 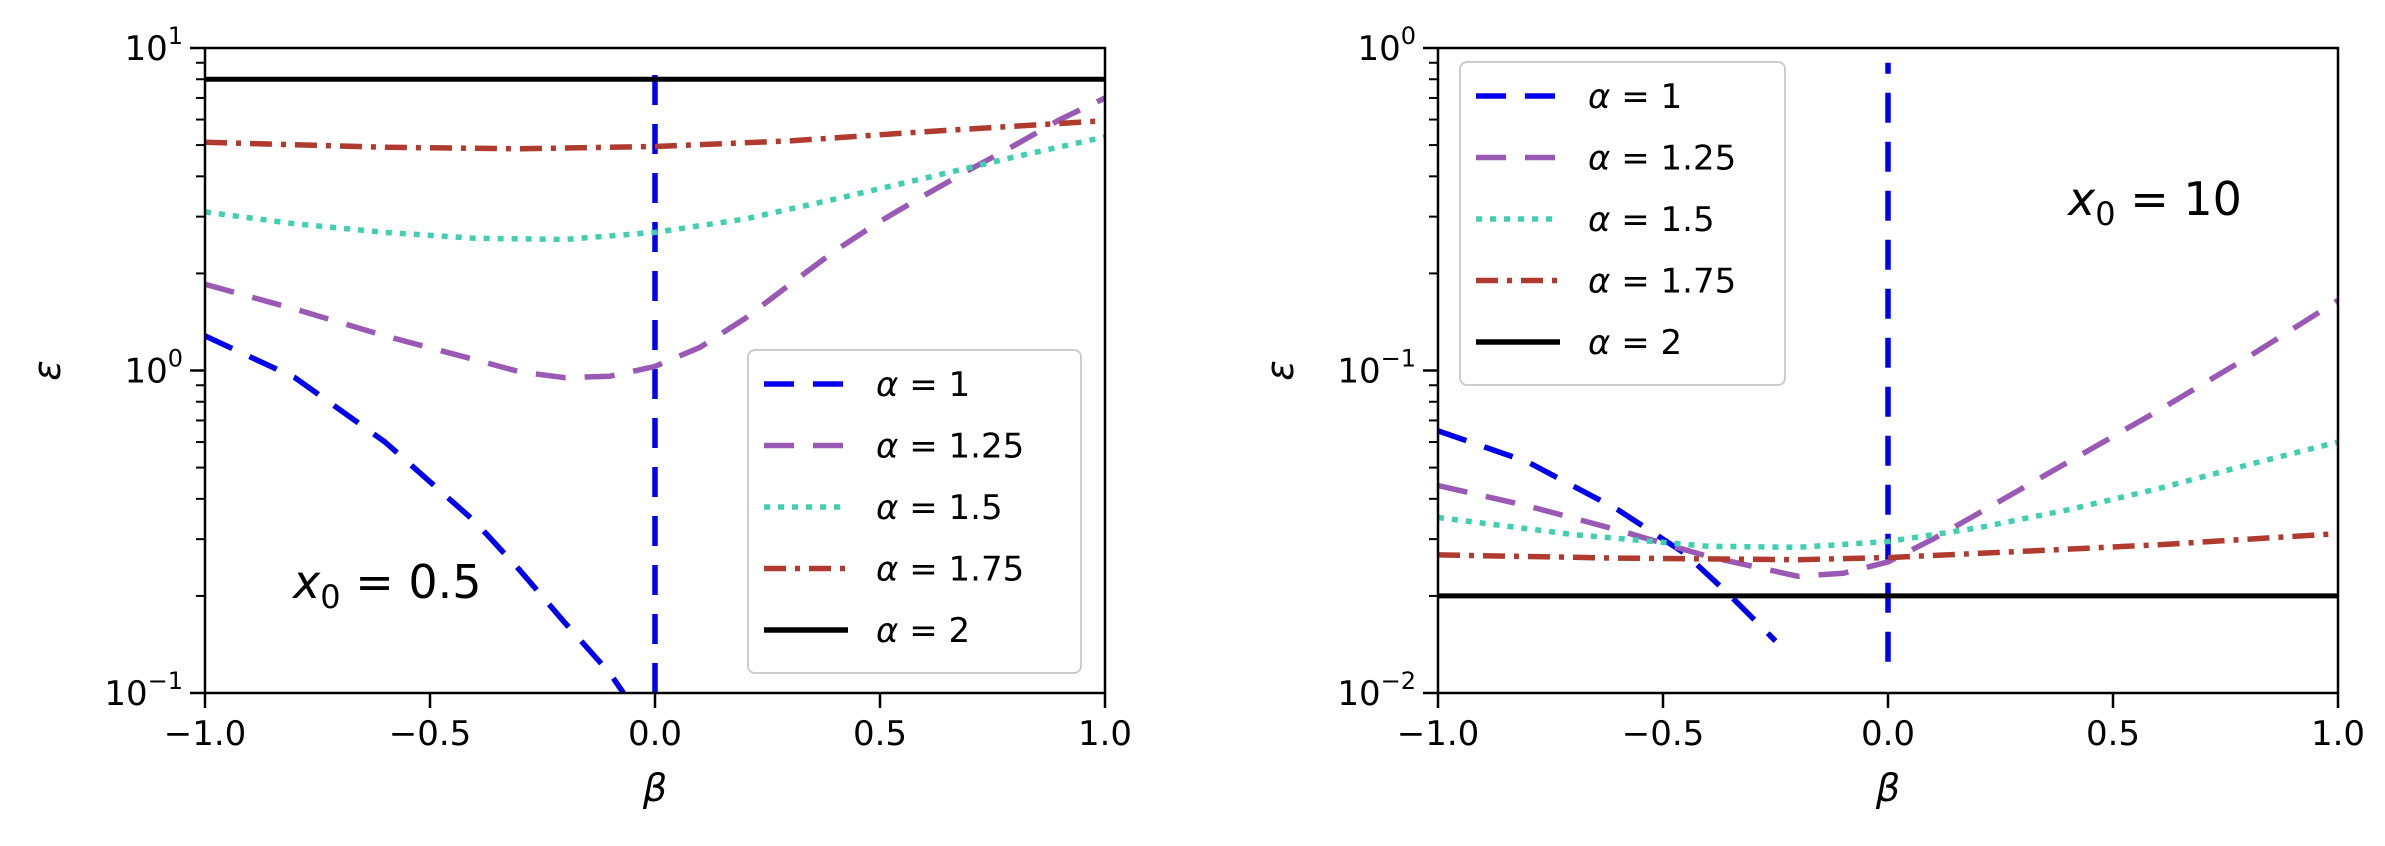 I want to click on y-tick-exponent: 1, so click(x=175, y=36).